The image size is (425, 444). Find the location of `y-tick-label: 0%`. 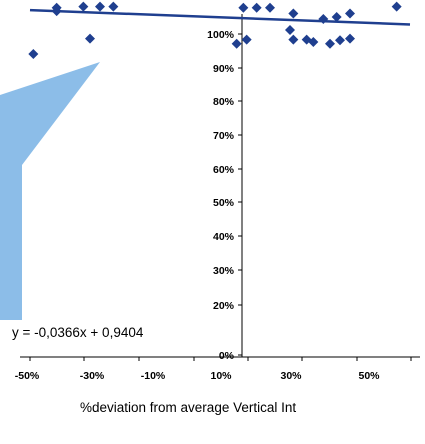

y-tick-label: 0% is located at coordinates (227, 356).